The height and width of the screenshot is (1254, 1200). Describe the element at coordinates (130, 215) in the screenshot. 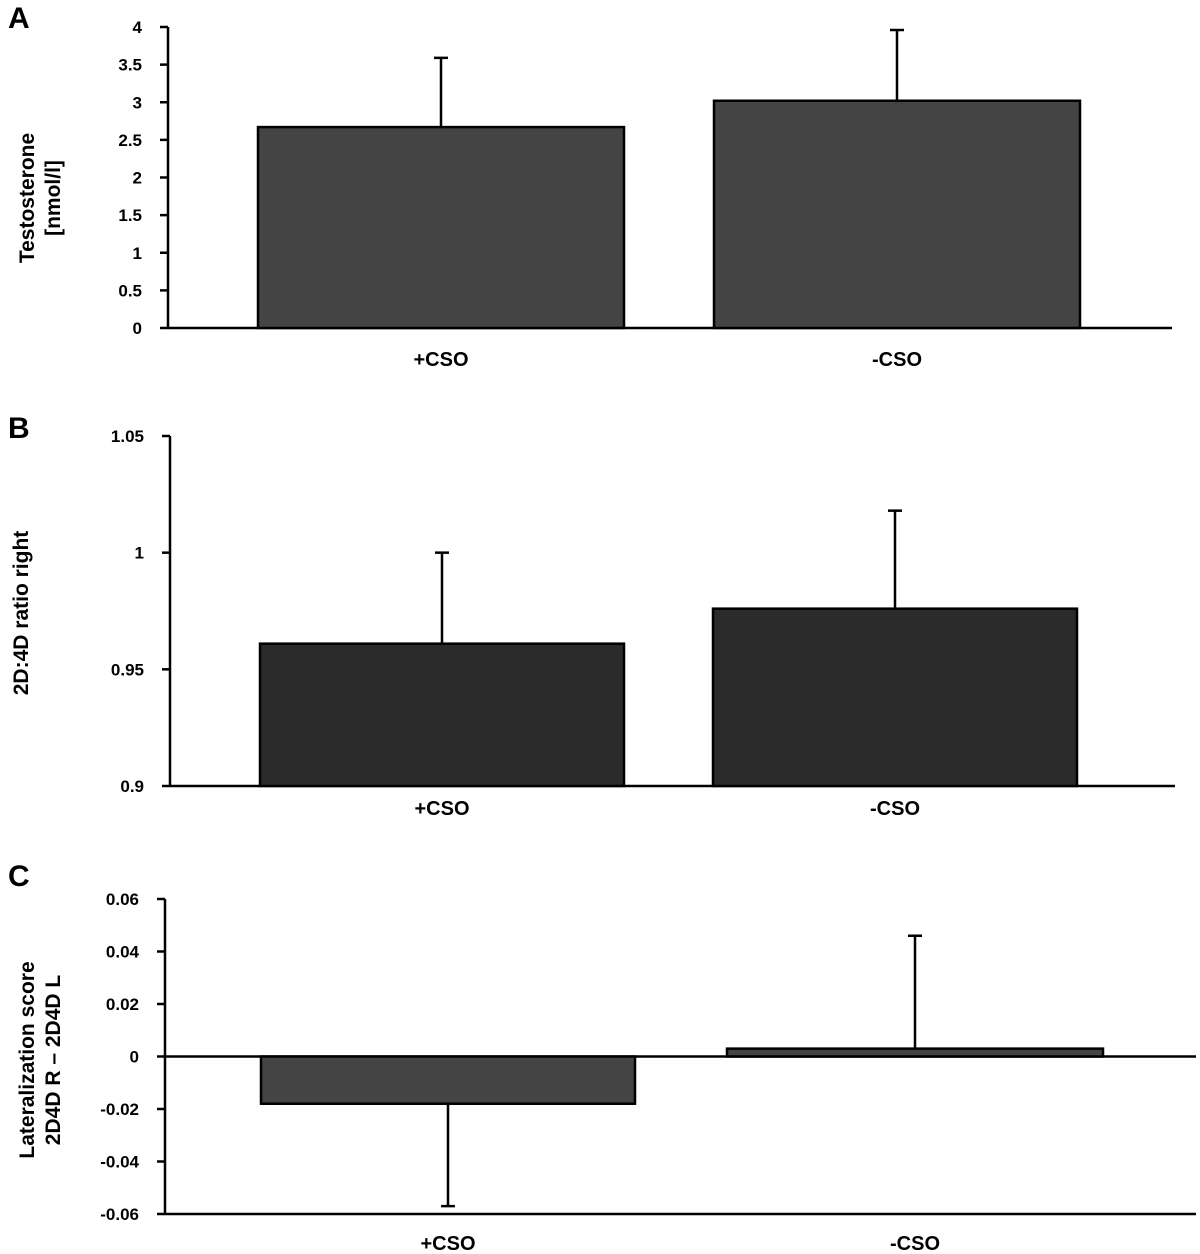

I see `y-tick-label: 1.5` at that location.